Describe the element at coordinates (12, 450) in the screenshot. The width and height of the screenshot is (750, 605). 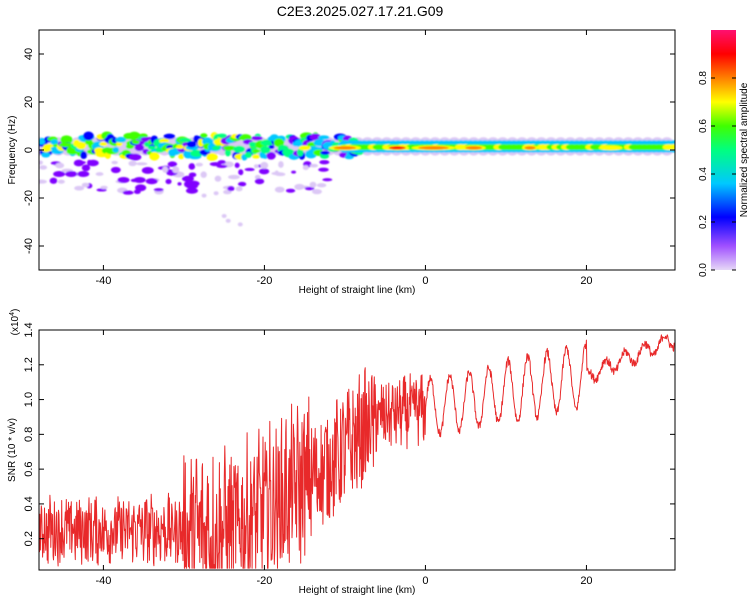
I see `snr-y-label: SNR (10 * v/v)` at that location.